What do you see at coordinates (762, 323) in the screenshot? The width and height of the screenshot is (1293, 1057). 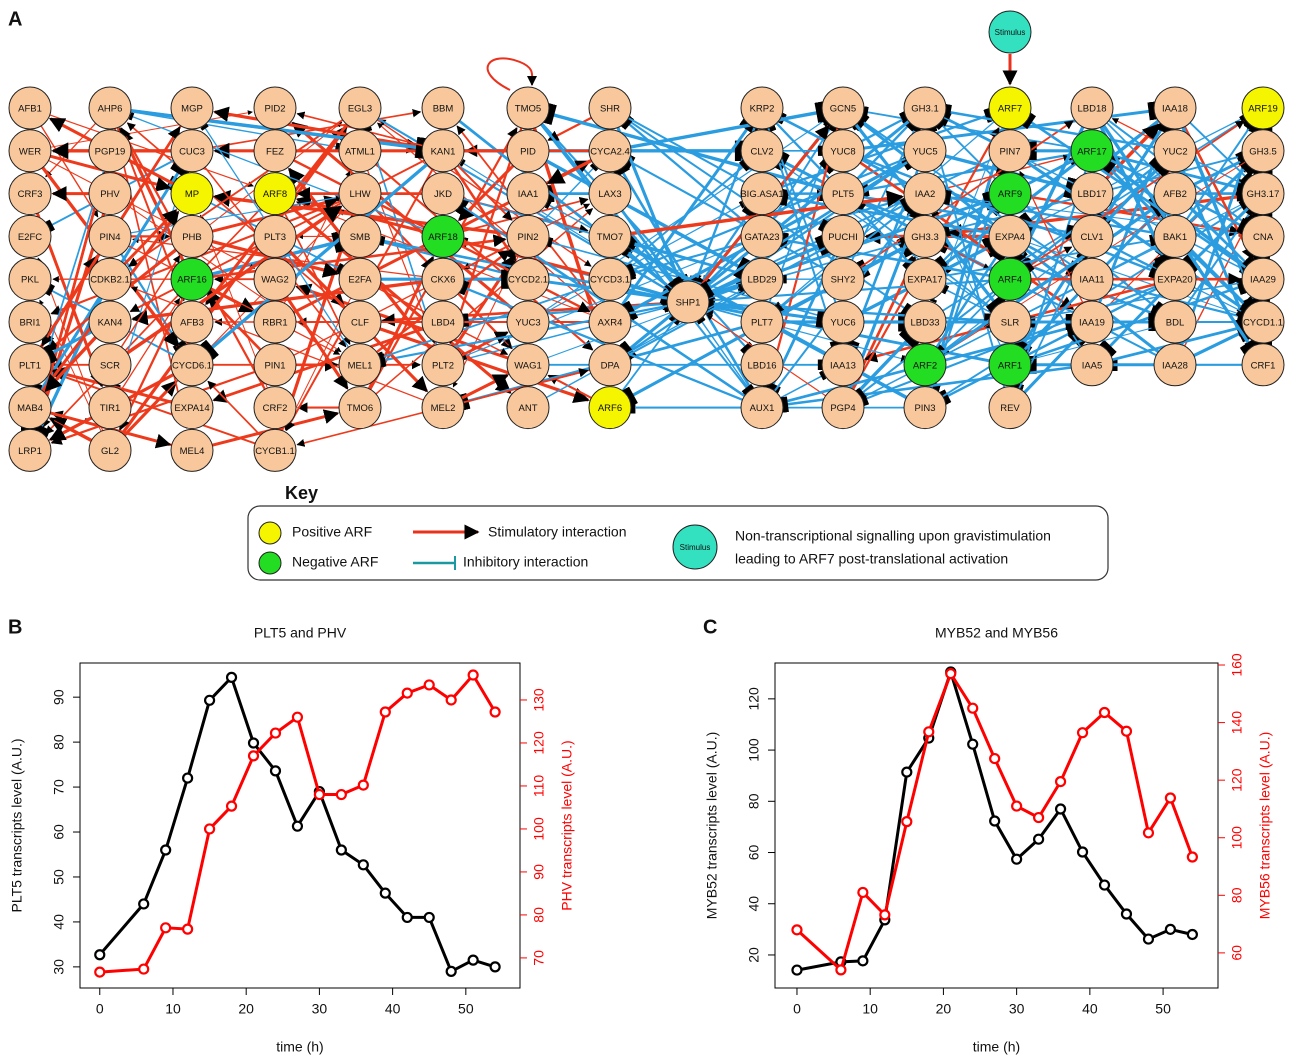 I see `gene-label: PLT7` at bounding box center [762, 323].